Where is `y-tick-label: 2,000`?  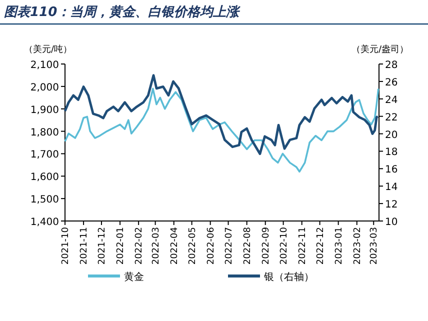
y-tick-label: 2,000 is located at coordinates (44, 88).